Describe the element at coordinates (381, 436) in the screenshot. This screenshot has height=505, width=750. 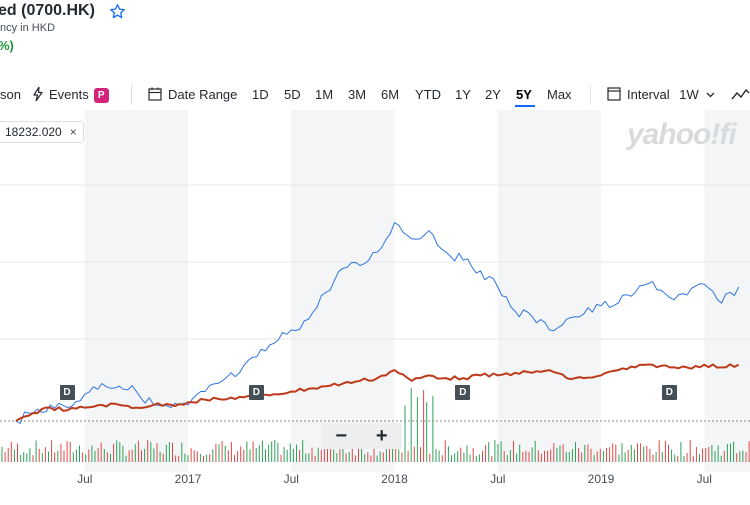
I see `zoom-in-button: +` at that location.